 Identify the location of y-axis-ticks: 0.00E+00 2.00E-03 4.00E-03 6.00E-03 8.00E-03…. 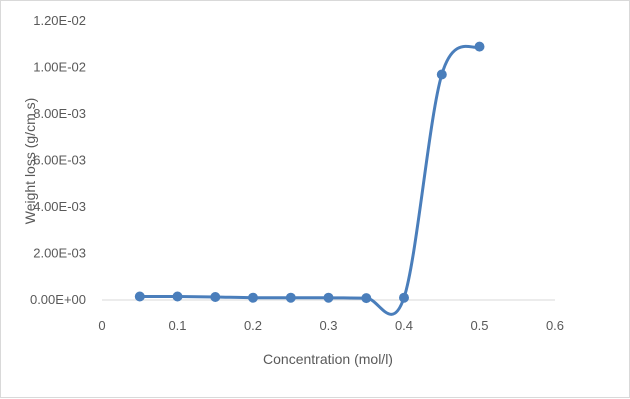
(58, 160).